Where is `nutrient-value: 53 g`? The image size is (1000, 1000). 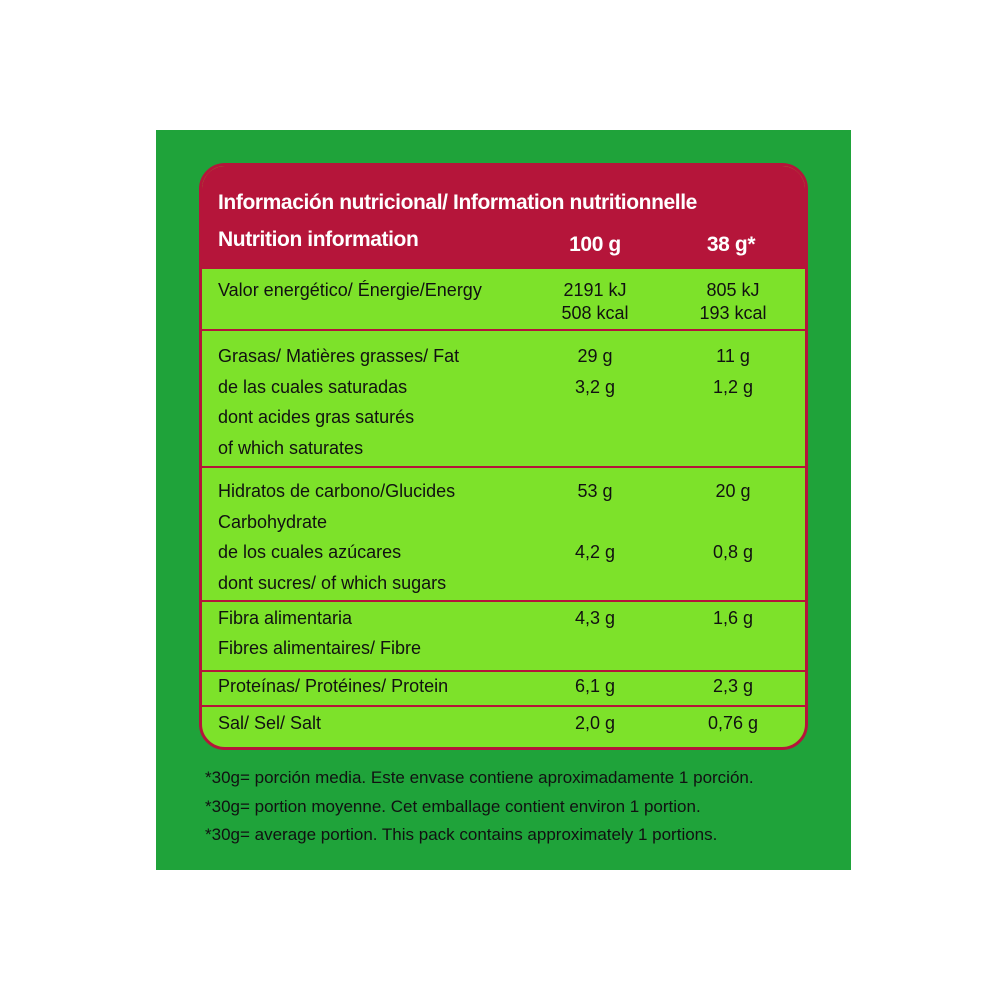
nutrient-value: 53 g is located at coordinates (595, 491).